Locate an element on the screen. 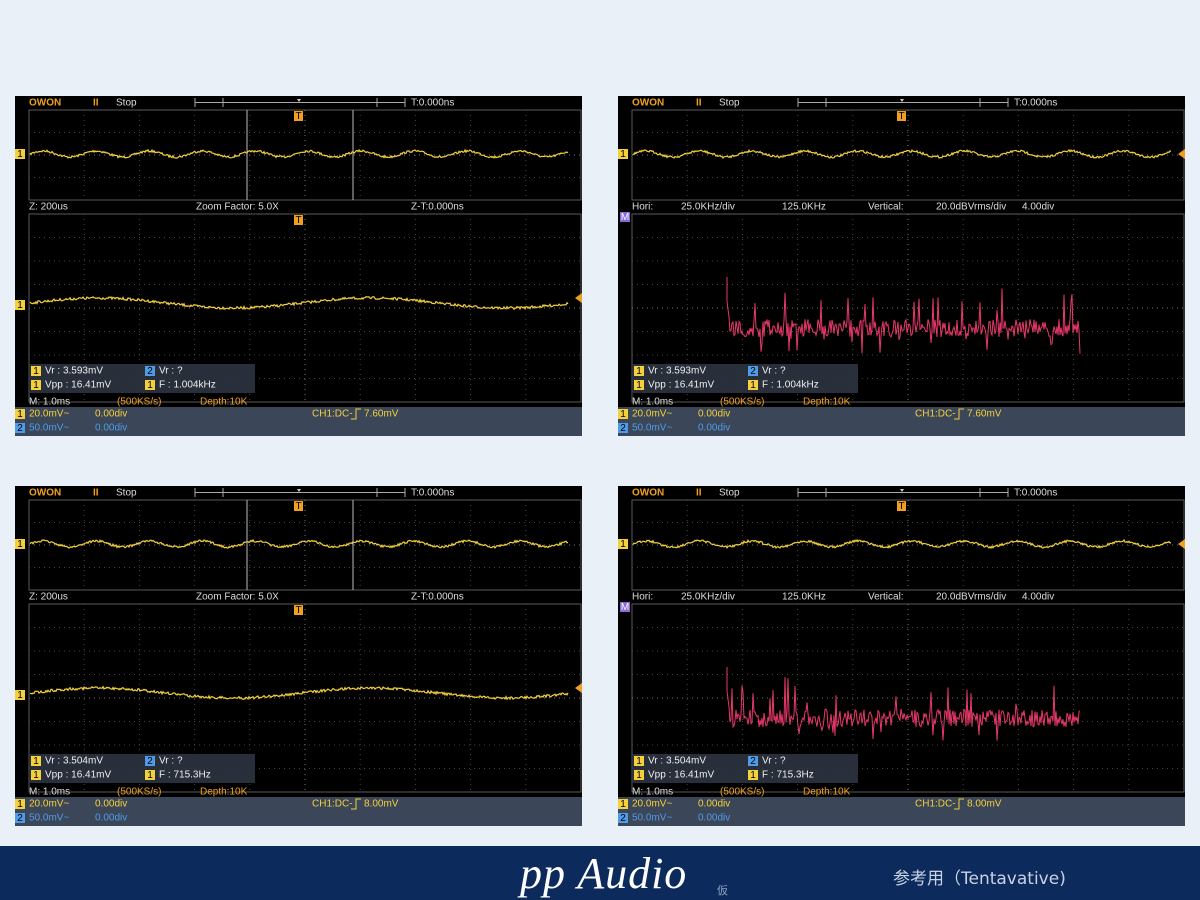  info-text: Hori: is located at coordinates (642, 597).